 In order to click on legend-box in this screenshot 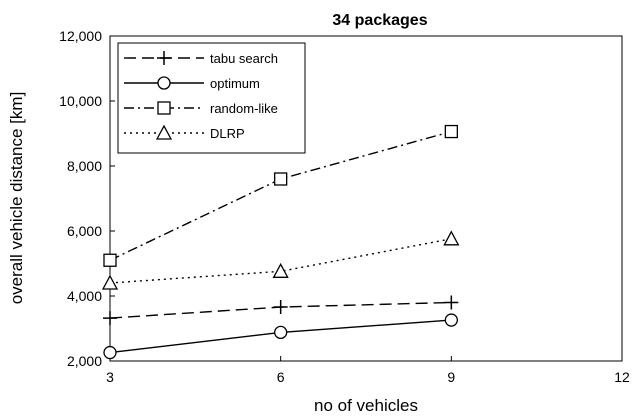, I will do `click(211, 98)`.